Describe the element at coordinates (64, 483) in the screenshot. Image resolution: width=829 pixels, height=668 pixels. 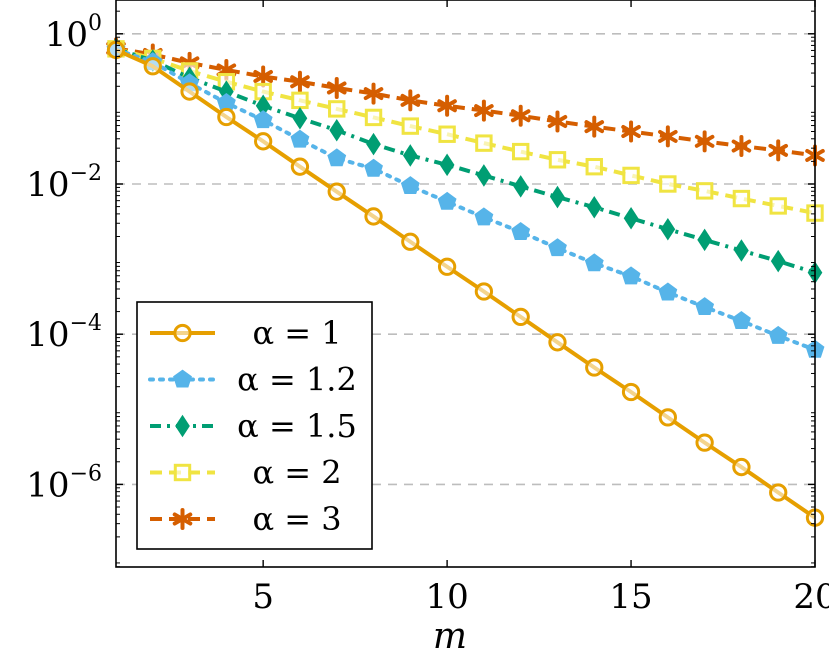
I see `y-tick-label: 10⁻⁶` at that location.